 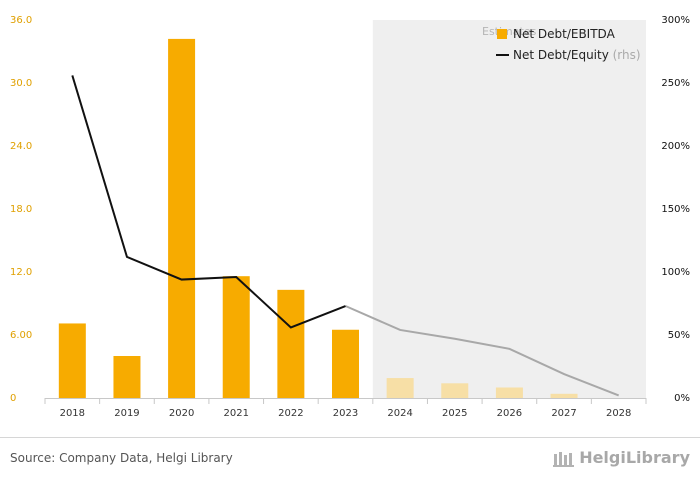 What do you see at coordinates (502, 34) in the screenshot?
I see `legend-bar-swatch` at bounding box center [502, 34].